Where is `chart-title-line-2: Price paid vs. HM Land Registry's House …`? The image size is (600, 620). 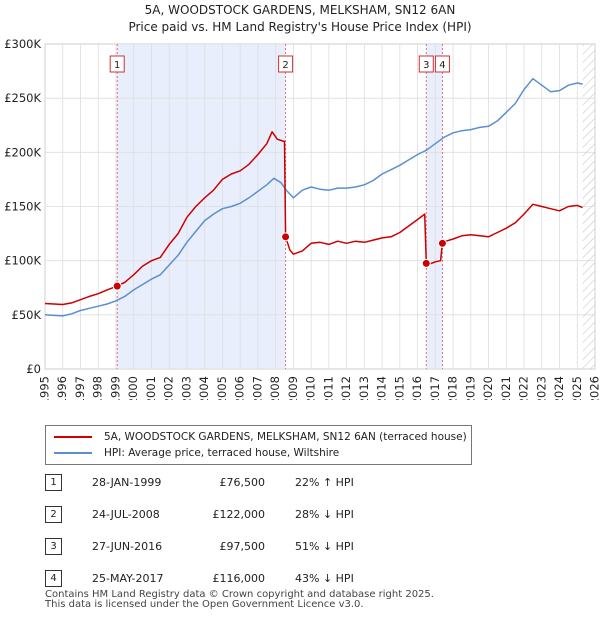
chart-title-line-2: Price paid vs. HM Land Registry's House … is located at coordinates (300, 27).